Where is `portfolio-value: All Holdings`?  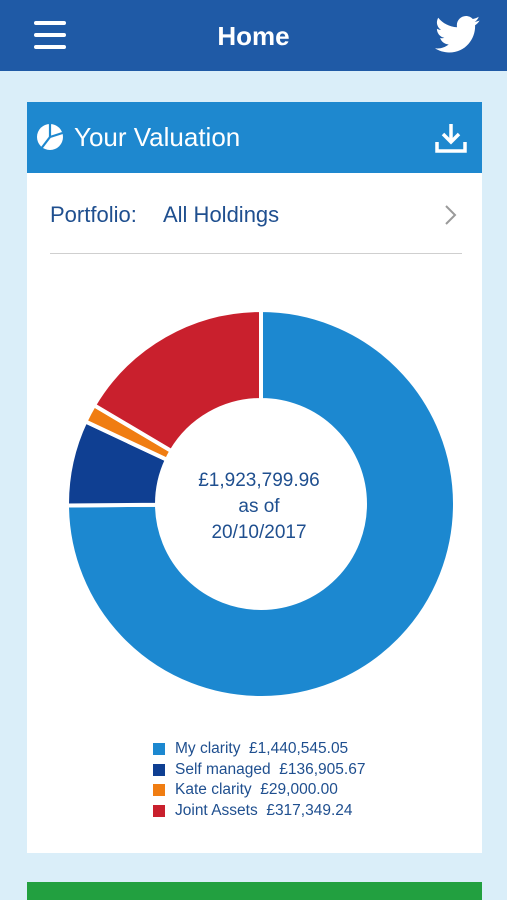 portfolio-value: All Holdings is located at coordinates (221, 214).